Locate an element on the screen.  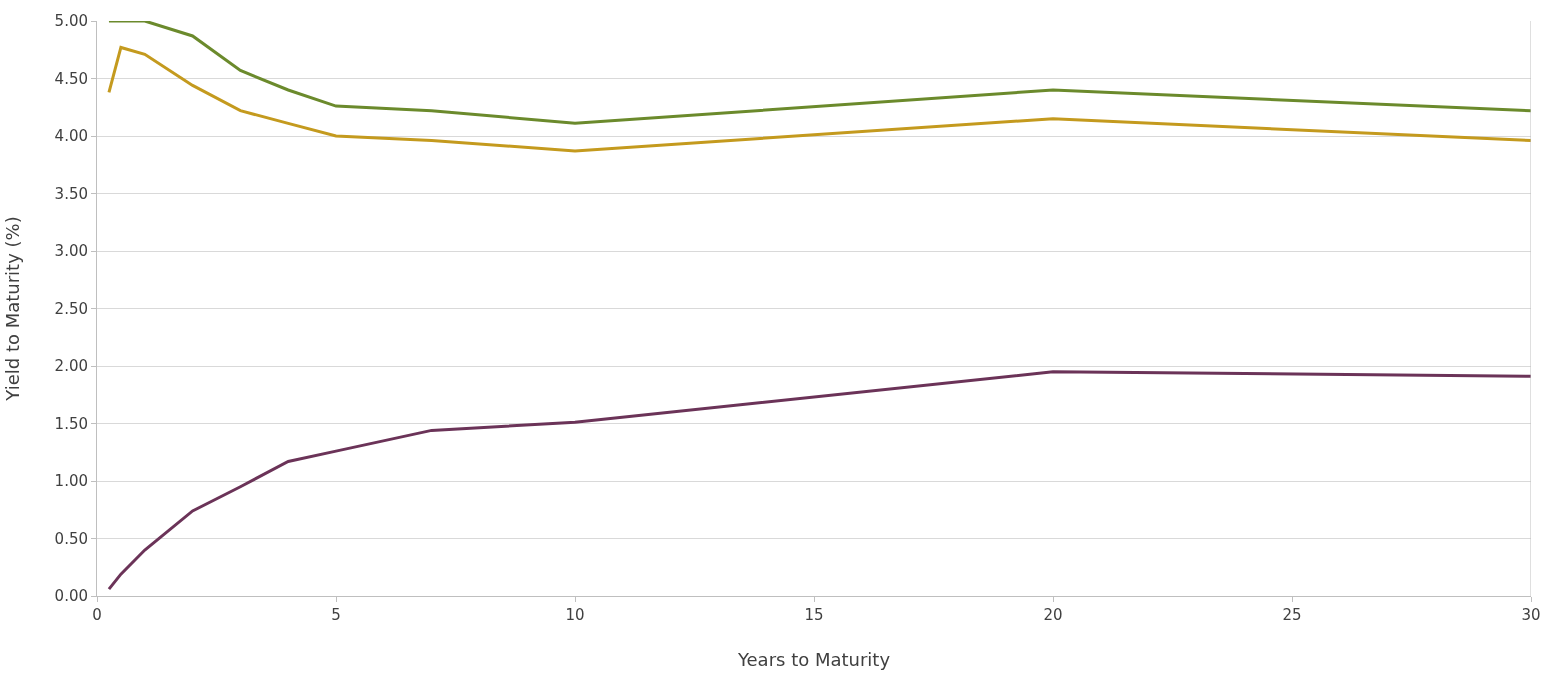
y-tick-label: 3.50 is located at coordinates (71, 193).